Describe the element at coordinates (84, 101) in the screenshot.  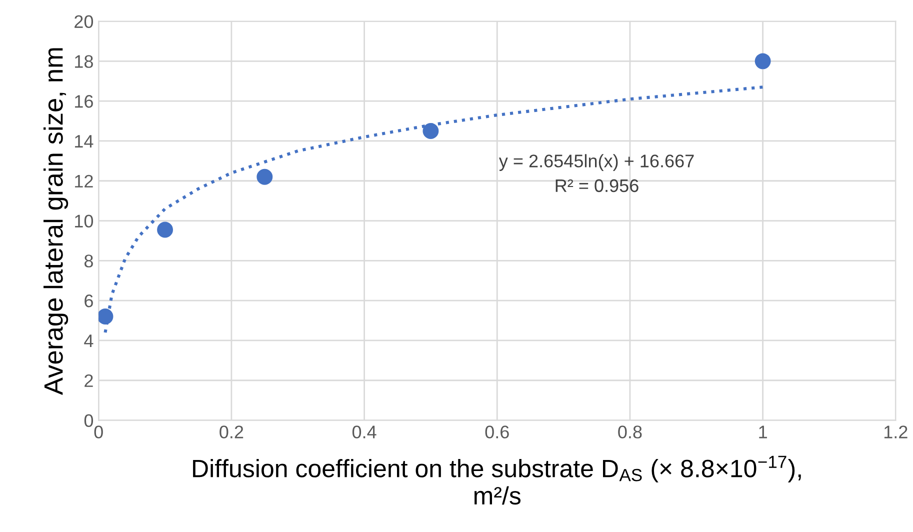
I see `y-tick-label: 16` at that location.